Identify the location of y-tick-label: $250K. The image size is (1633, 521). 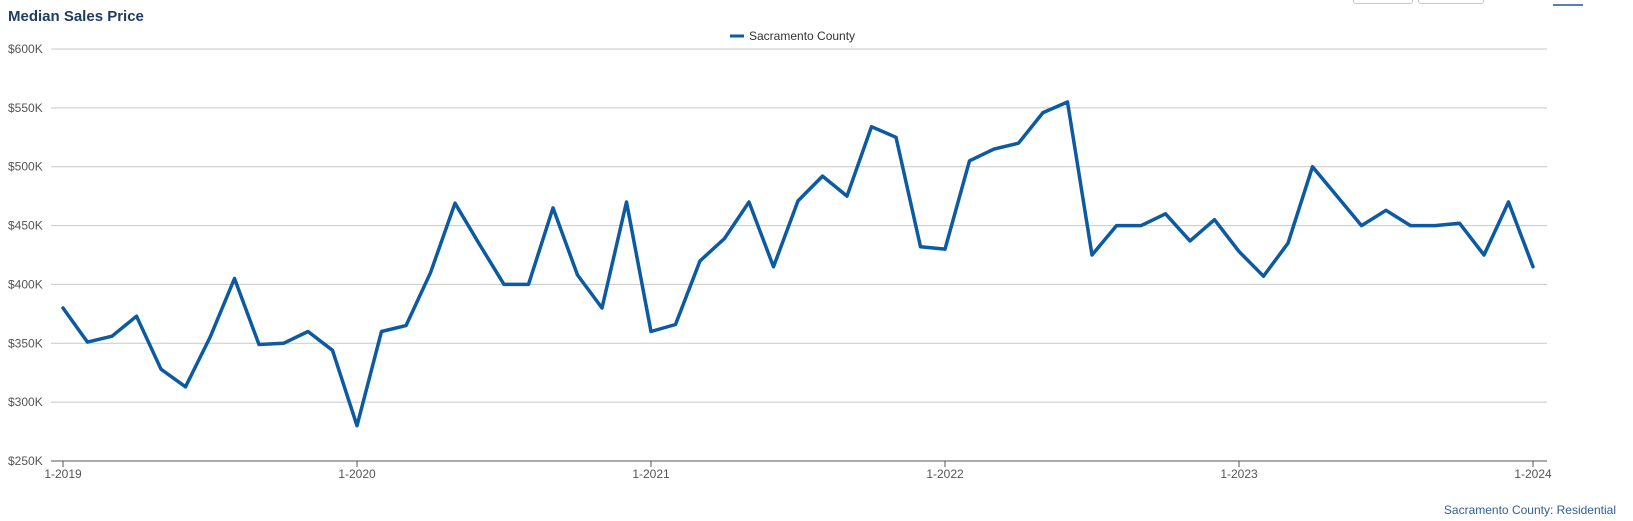
(25, 461).